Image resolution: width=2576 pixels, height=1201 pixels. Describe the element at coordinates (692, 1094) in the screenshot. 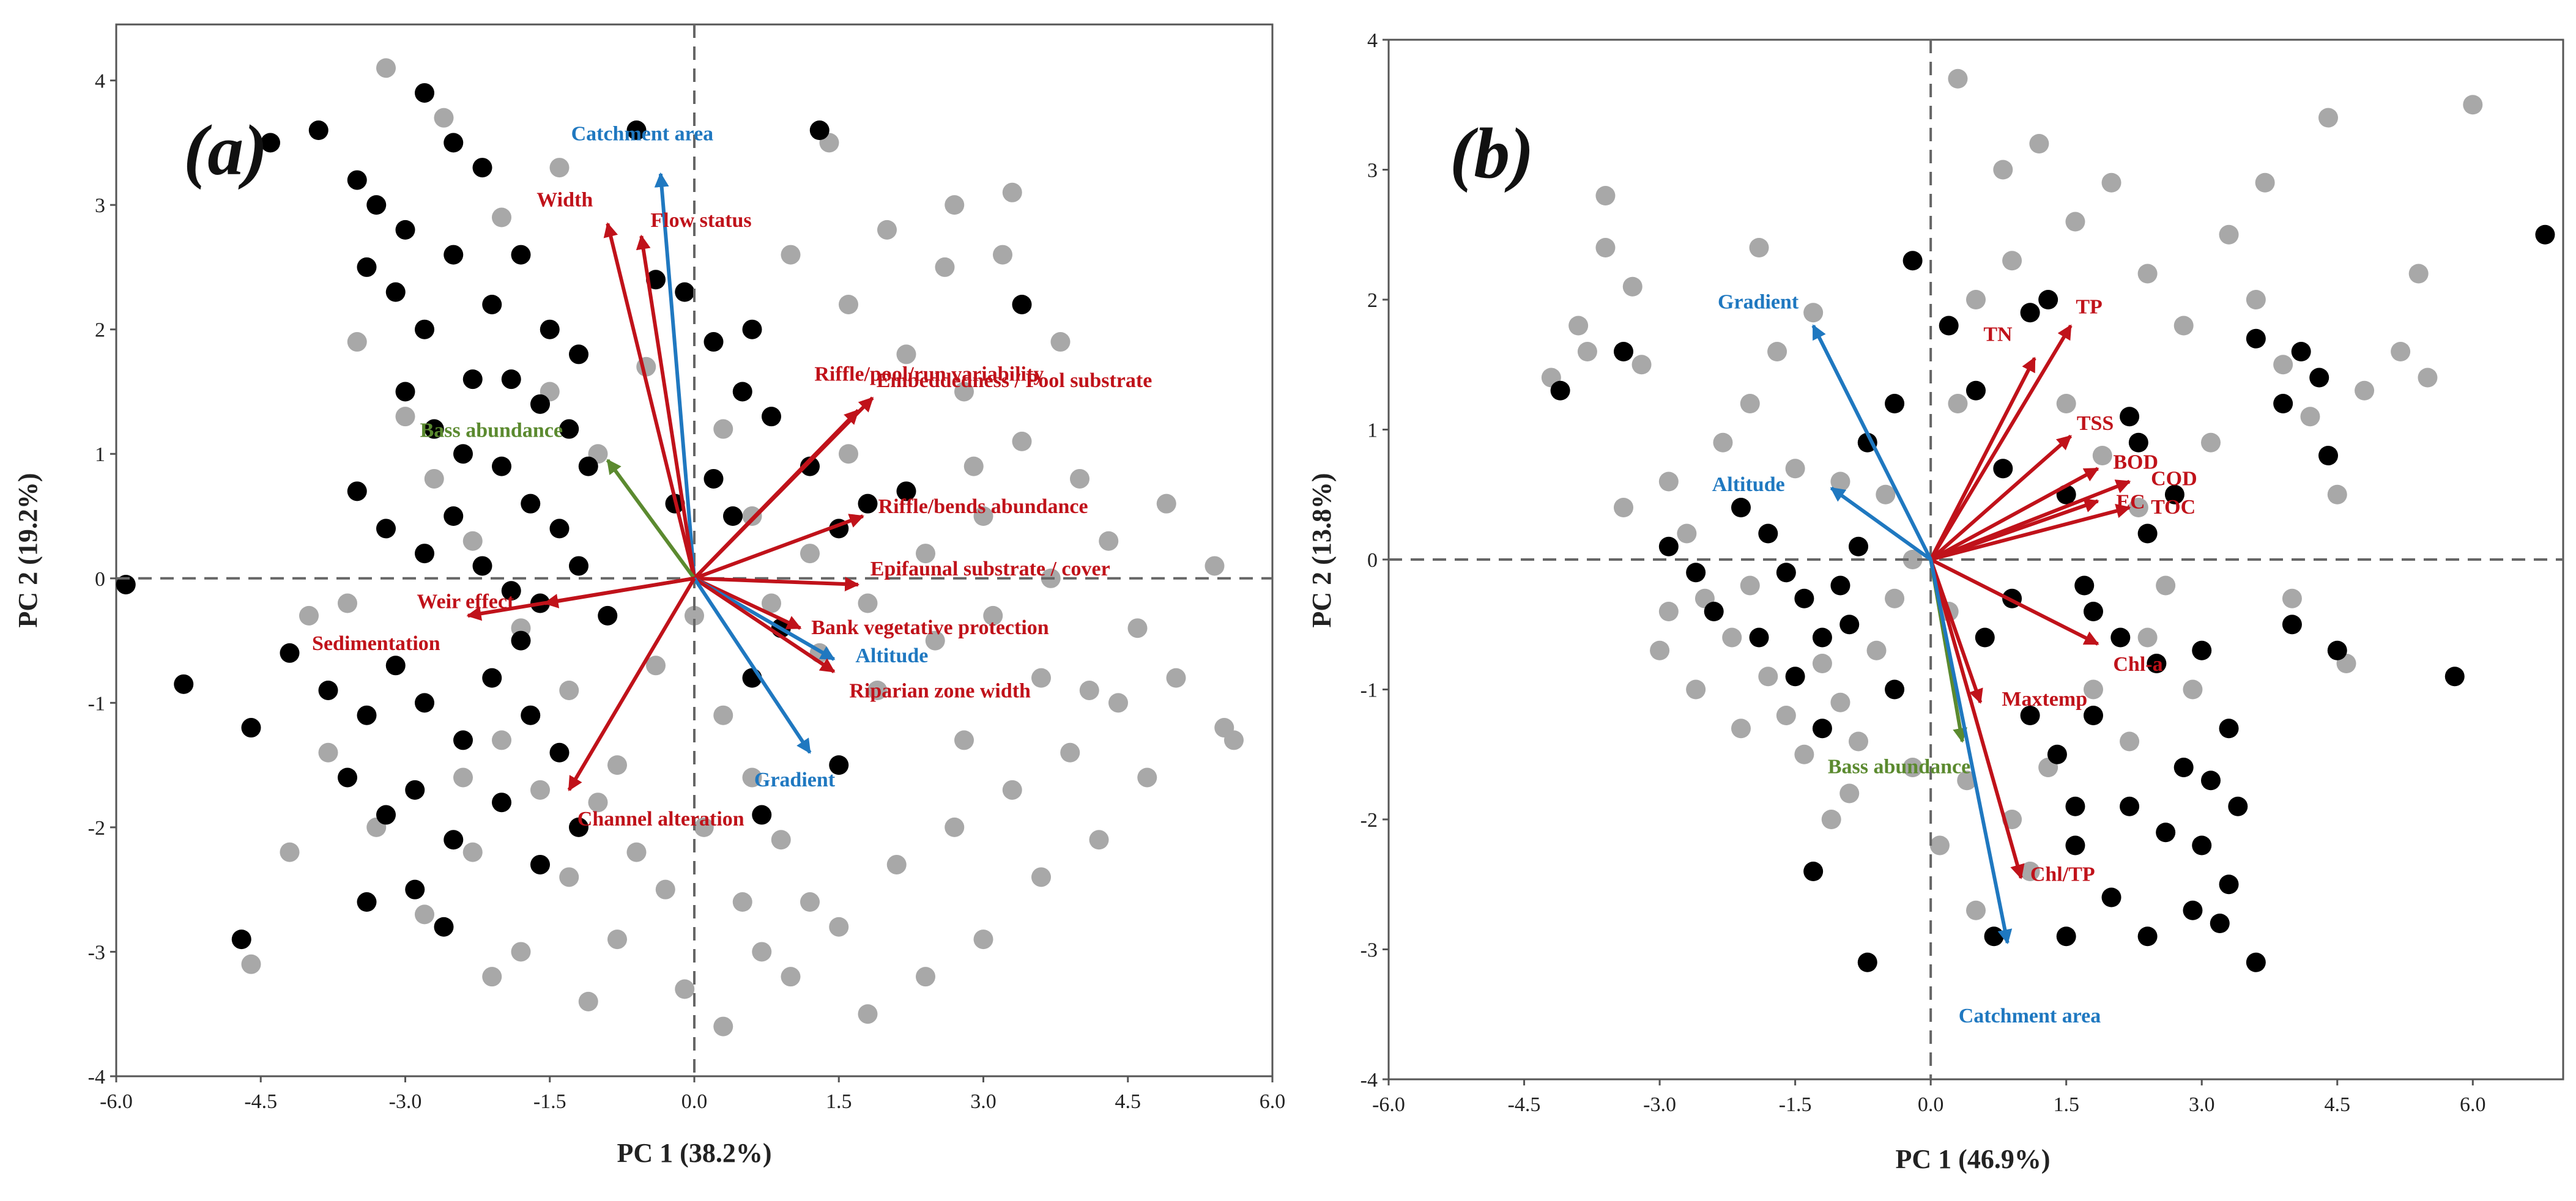

I see `x-ticks-a: -6.0 -4.5 -3.0 -1.5 0.0 1.5 3.0 4.5 6.0` at that location.